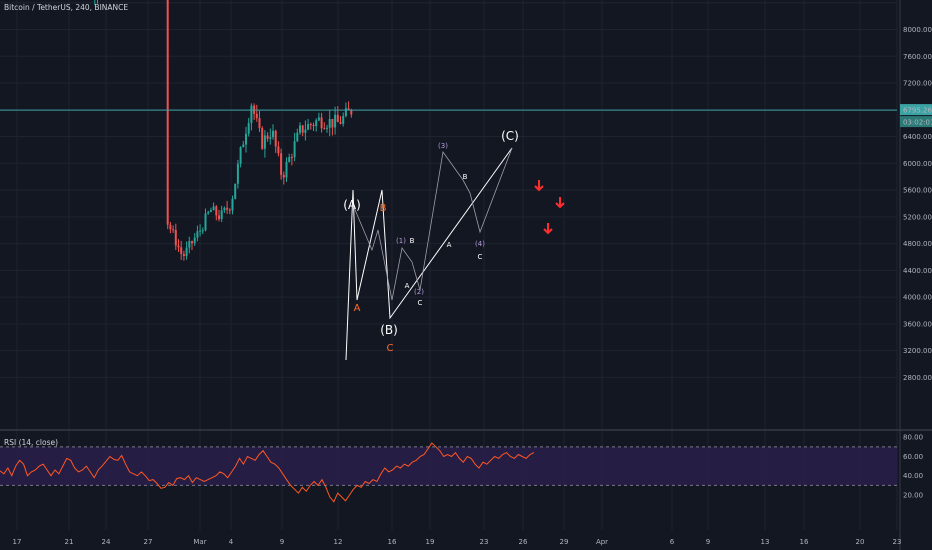  What do you see at coordinates (672, 542) in the screenshot?
I see `time-tick-label: 6` at bounding box center [672, 542].